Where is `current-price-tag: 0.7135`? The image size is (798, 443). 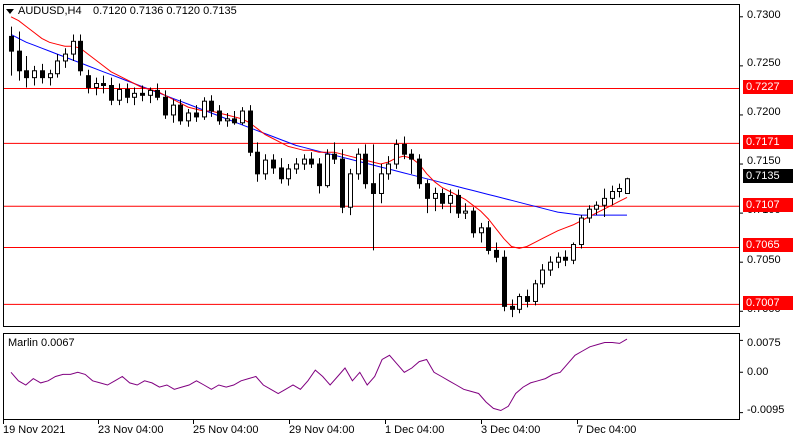
current-price-tag: 0.7135 is located at coordinates (768, 176).